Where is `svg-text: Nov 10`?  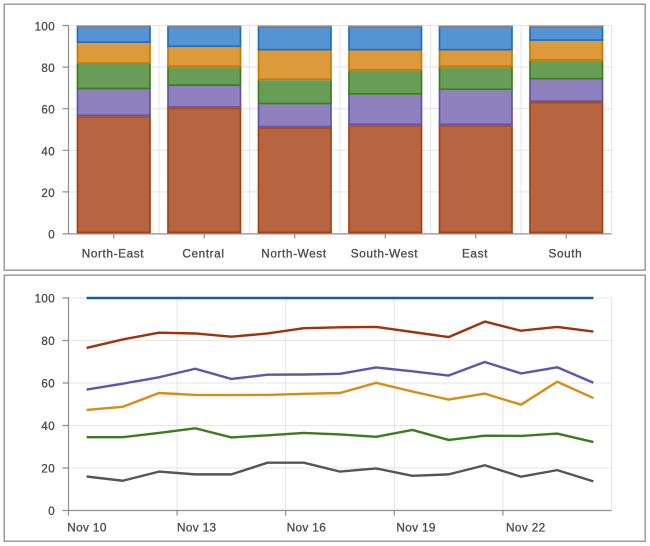 svg-text: Nov 10 is located at coordinates (87, 528).